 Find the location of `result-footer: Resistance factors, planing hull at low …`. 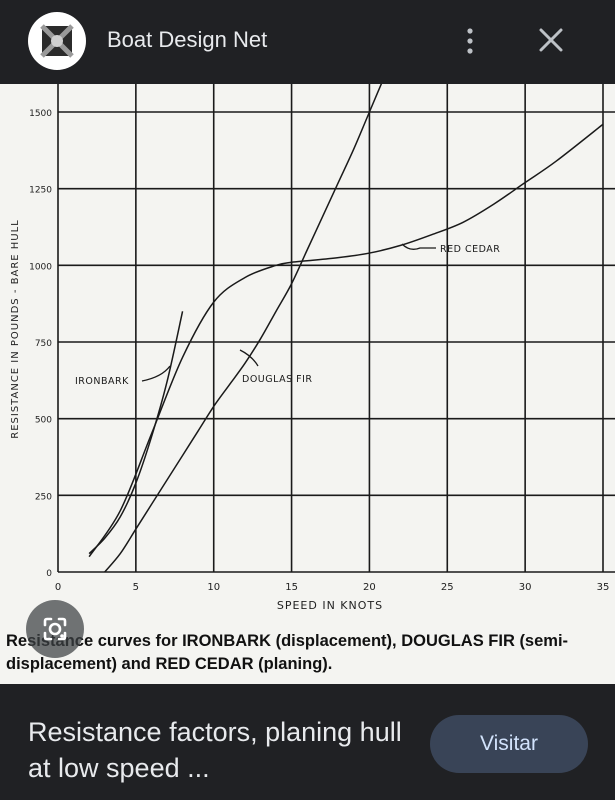

result-footer: Resistance factors, planing hull at low … is located at coordinates (307, 742).